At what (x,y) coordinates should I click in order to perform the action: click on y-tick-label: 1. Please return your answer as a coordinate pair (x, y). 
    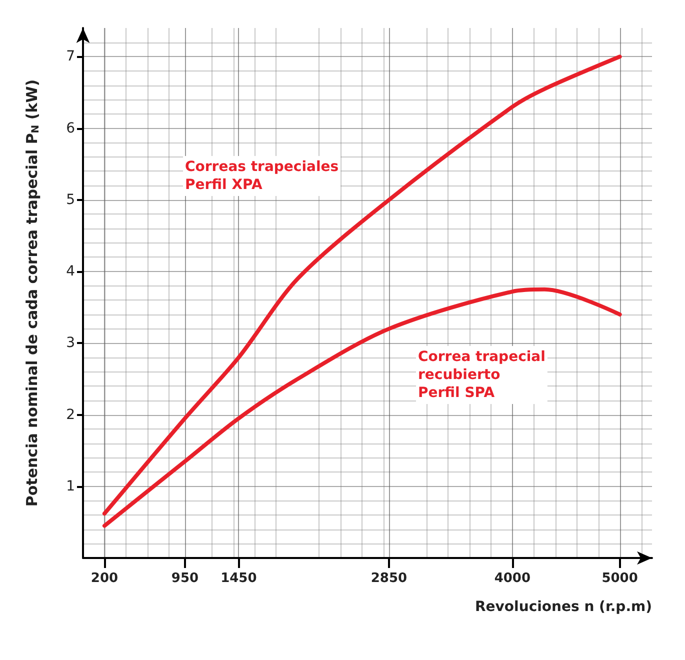
    Looking at the image, I should click on (70, 486).